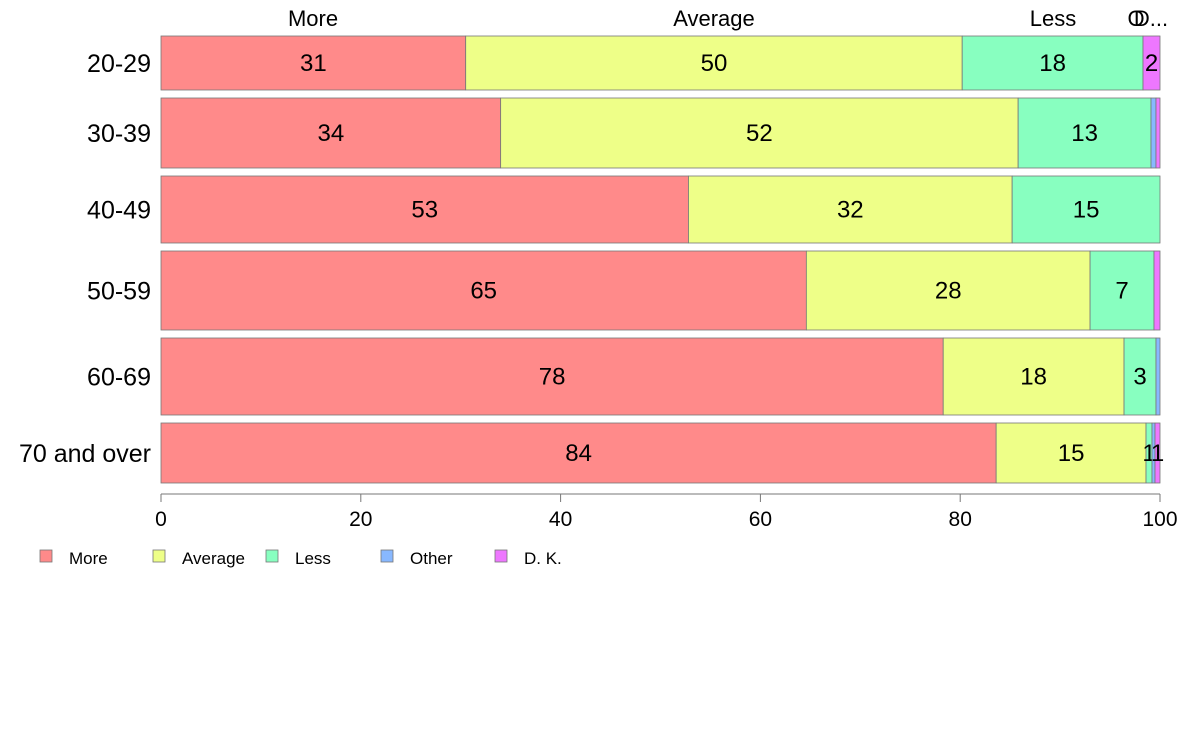 Image resolution: width=1188 pixels, height=736 pixels. I want to click on bar-60-69-average, so click(1033, 376).